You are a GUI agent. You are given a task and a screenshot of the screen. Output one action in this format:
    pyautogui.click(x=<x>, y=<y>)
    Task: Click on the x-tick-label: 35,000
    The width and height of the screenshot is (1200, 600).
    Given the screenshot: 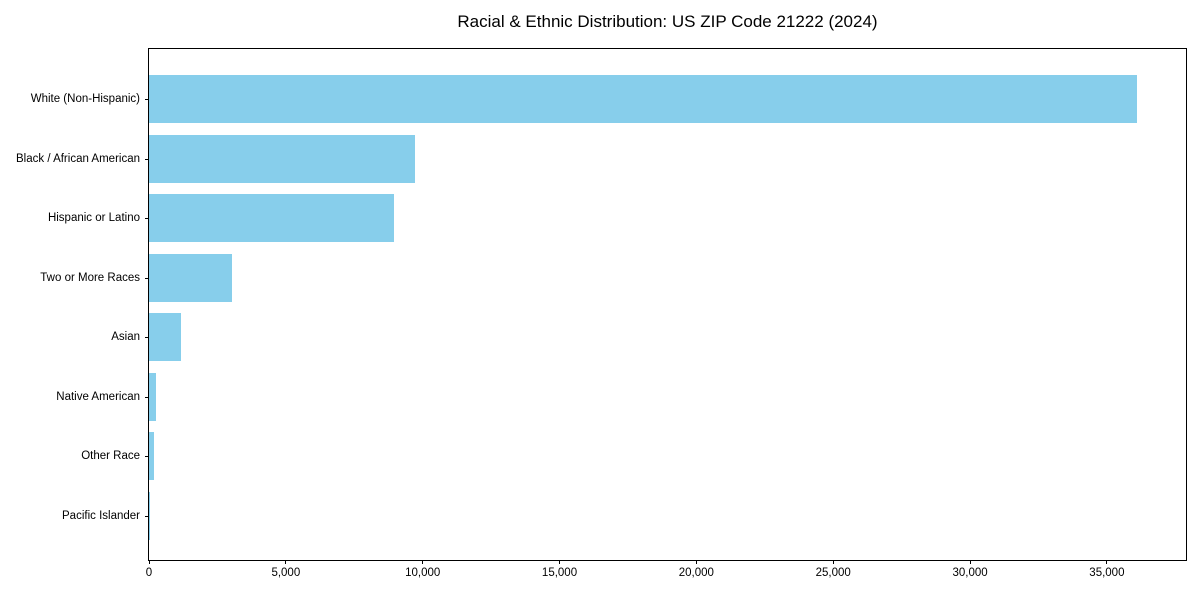 What is the action you would take?
    pyautogui.click(x=1107, y=573)
    